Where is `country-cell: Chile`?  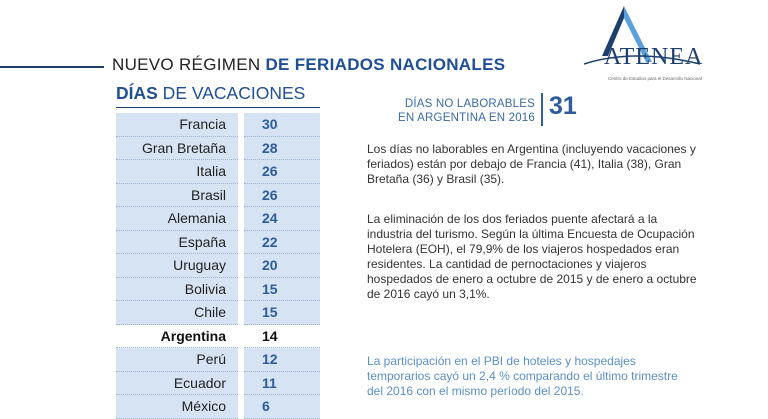
country-cell: Chile is located at coordinates (177, 313).